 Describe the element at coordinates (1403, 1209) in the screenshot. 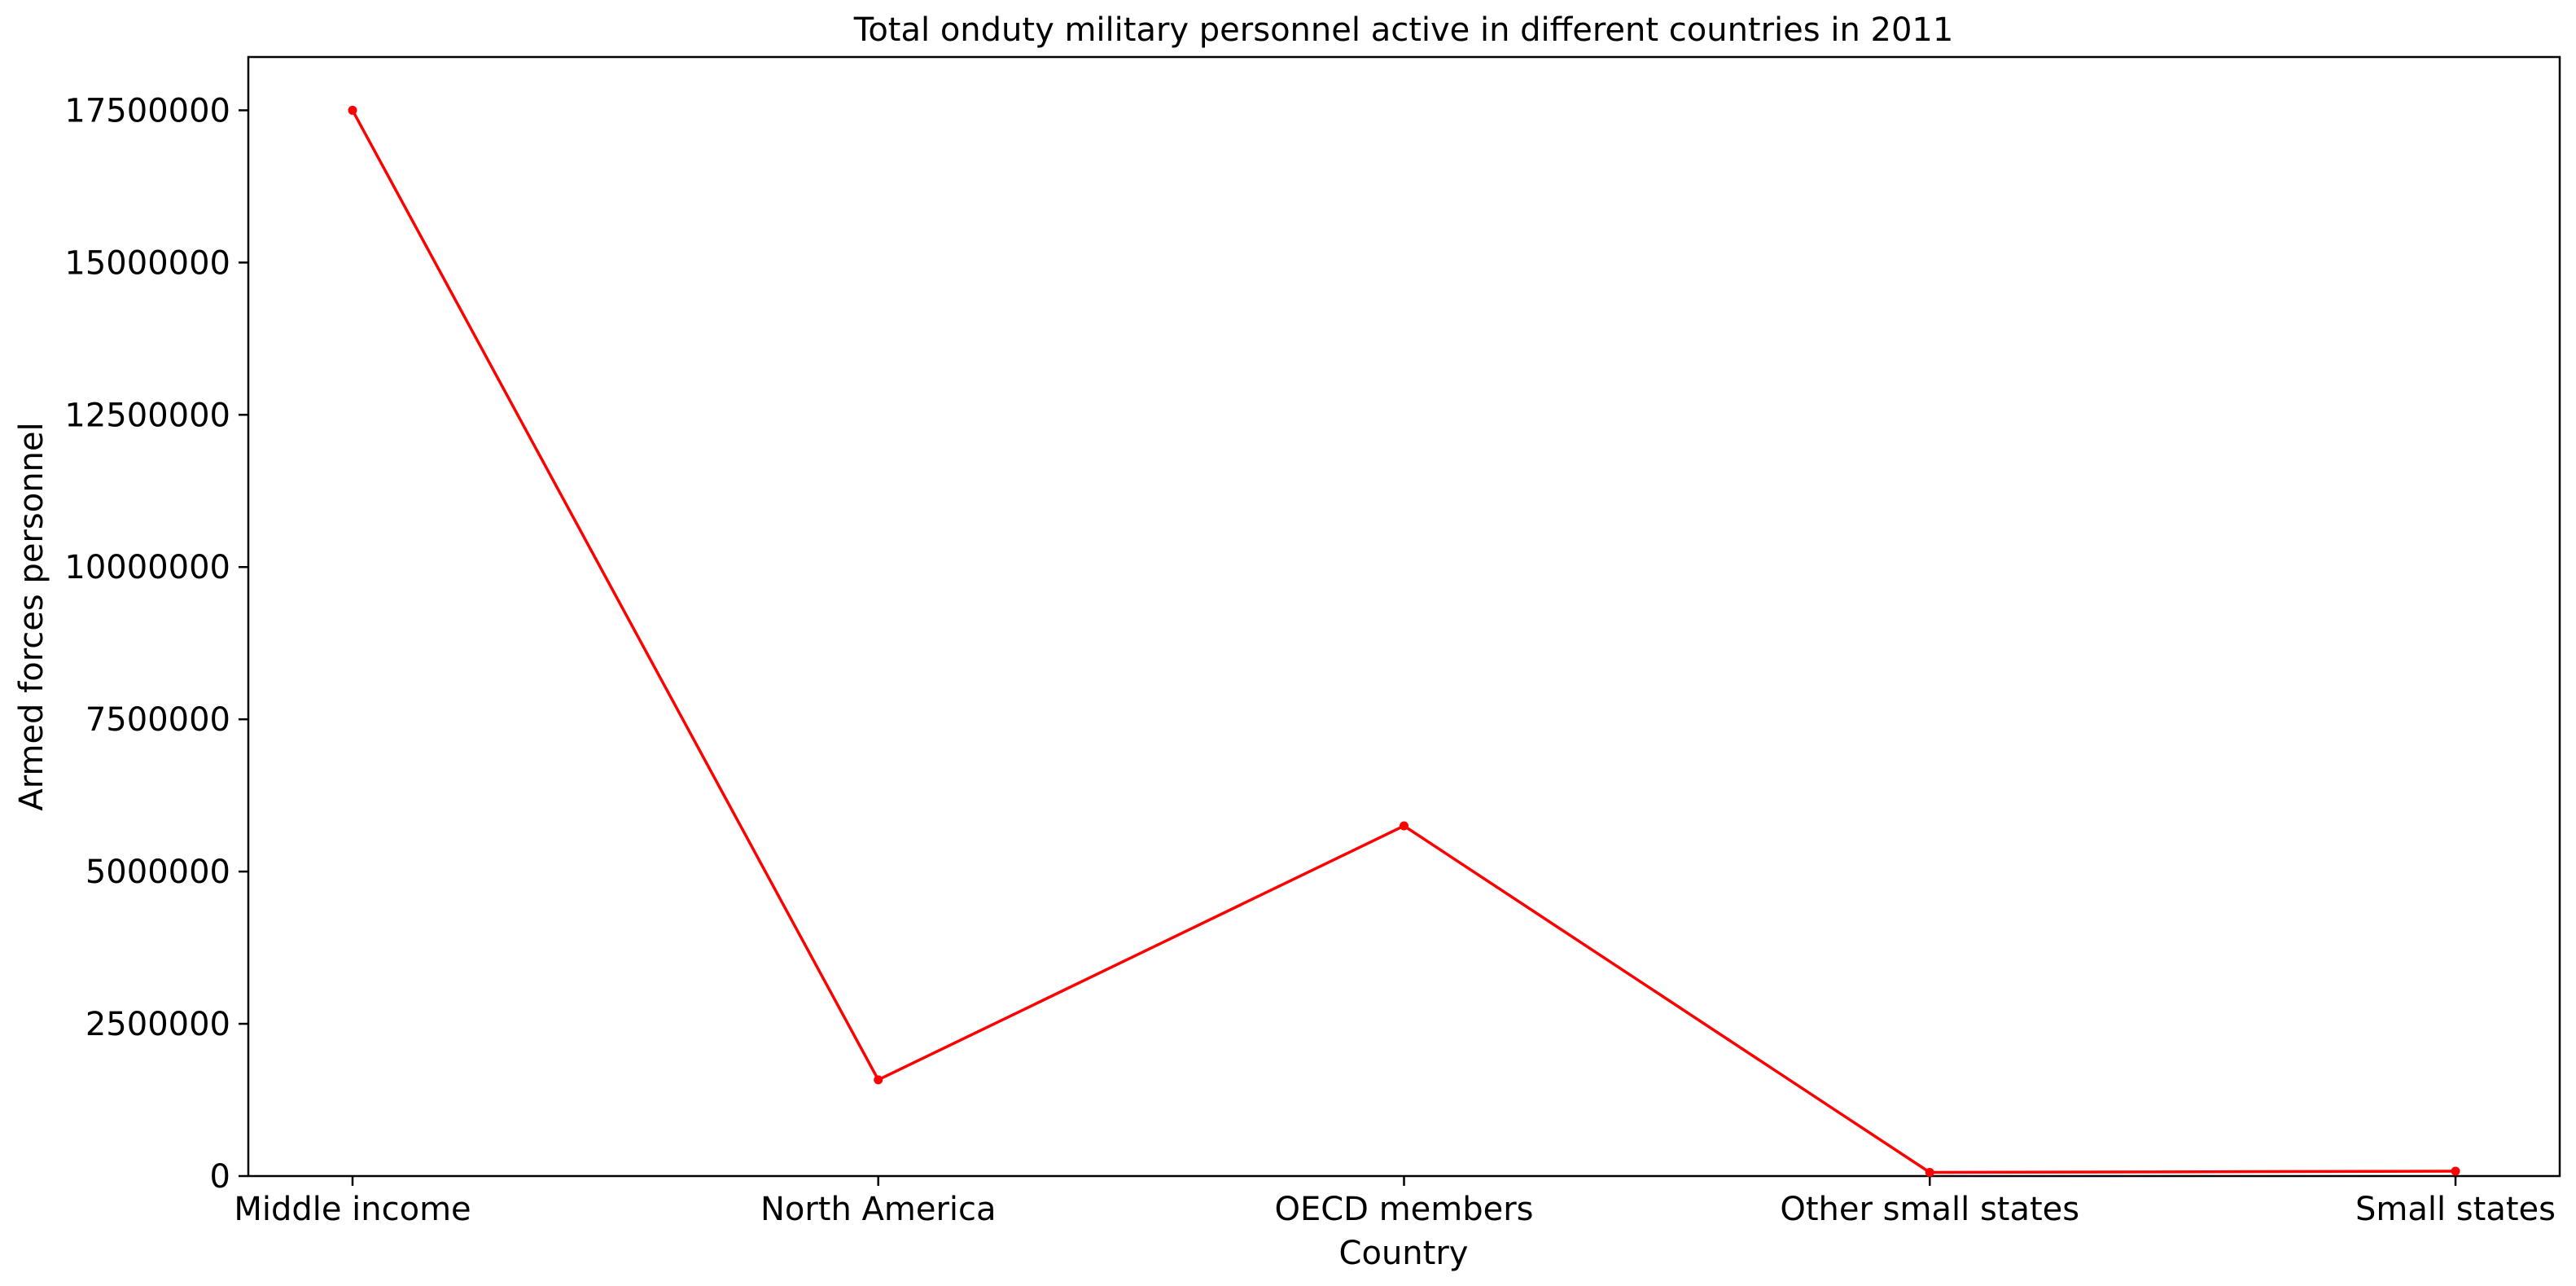

I see `x-tick-label: OECD members` at that location.